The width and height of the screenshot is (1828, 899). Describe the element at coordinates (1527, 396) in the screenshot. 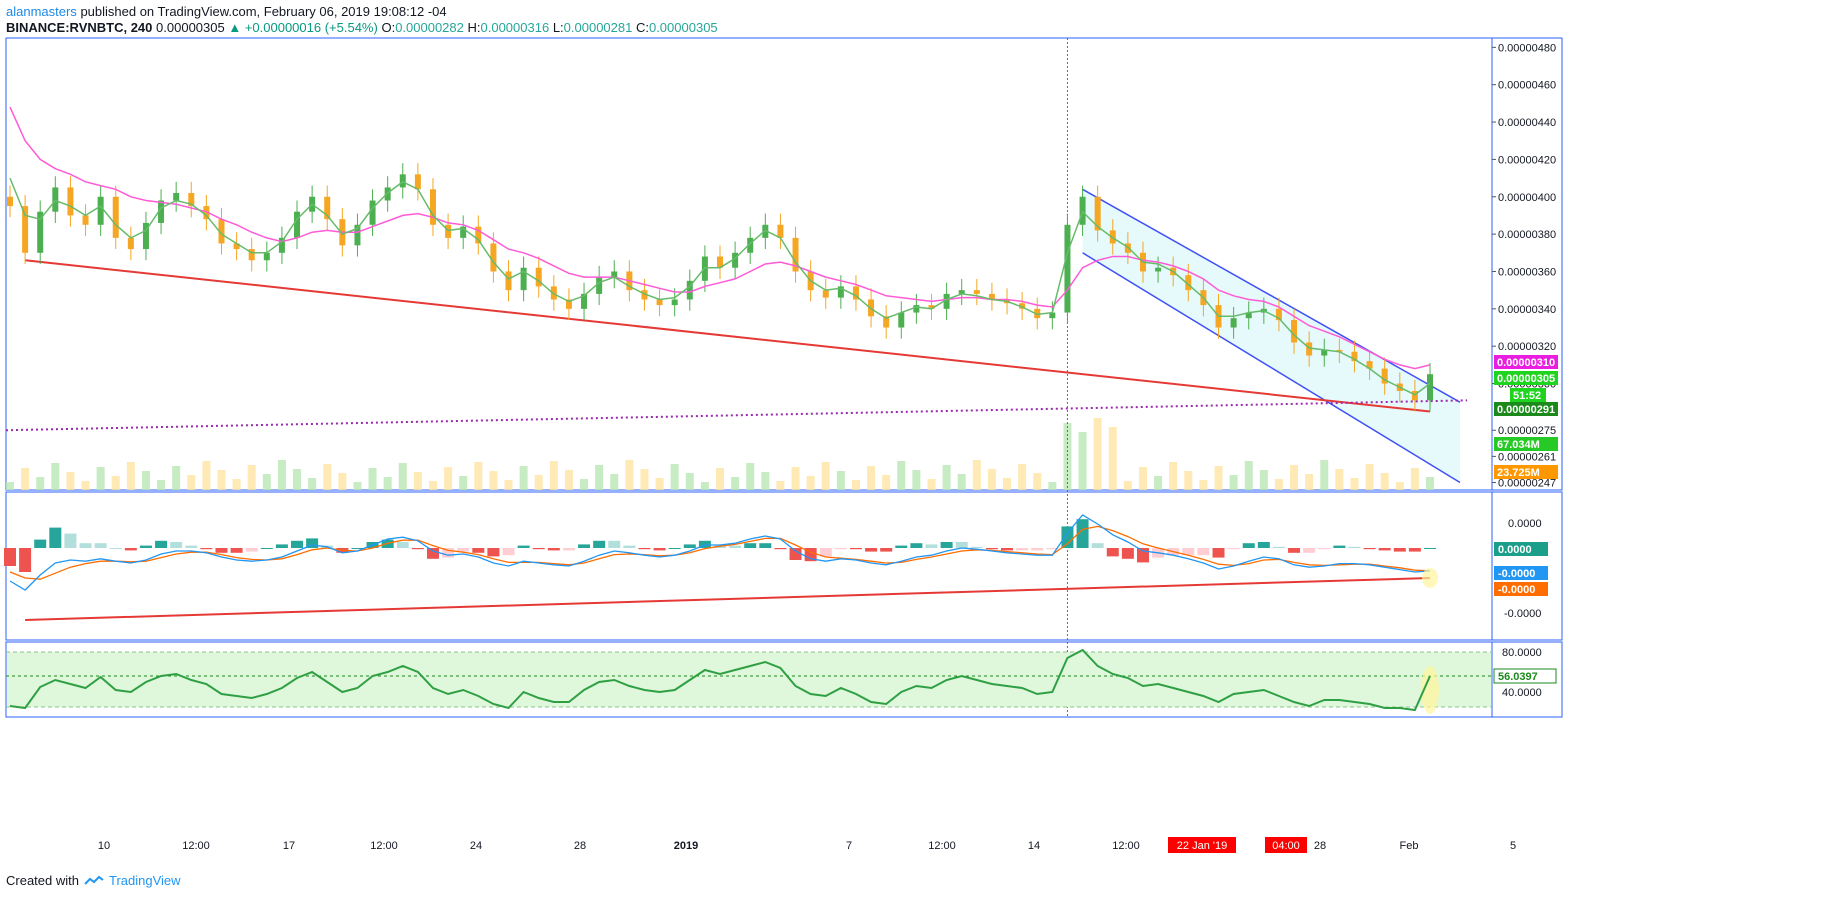

I see `price-axis-label: 51:52` at that location.